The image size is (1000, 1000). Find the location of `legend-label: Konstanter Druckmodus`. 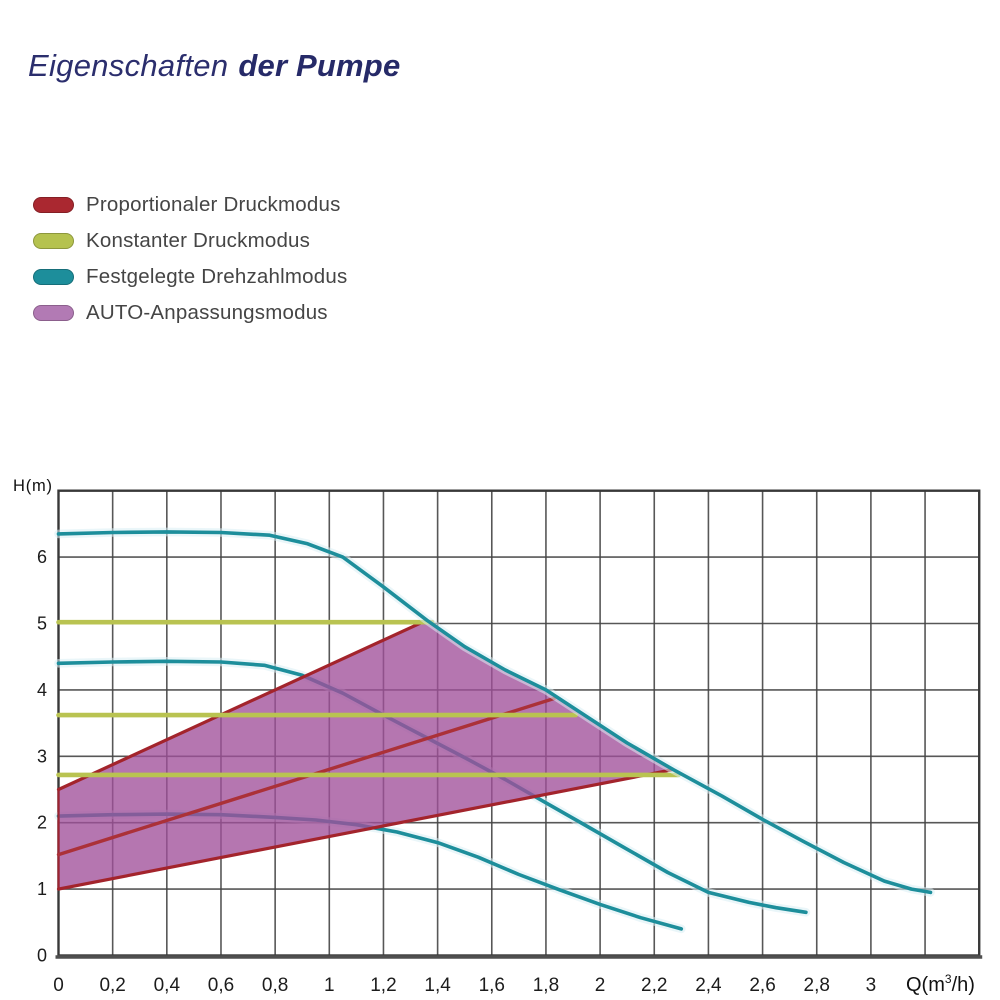

legend-label: Konstanter Druckmodus is located at coordinates (198, 240).